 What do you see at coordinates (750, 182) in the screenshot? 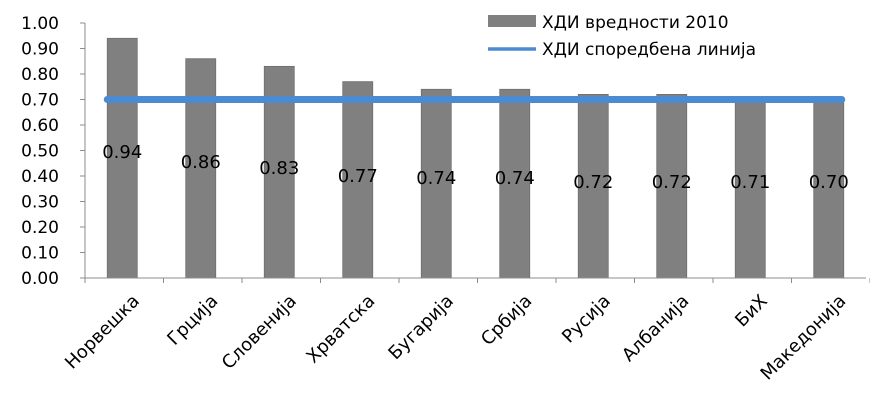
I see `data-label: 0.71` at bounding box center [750, 182].